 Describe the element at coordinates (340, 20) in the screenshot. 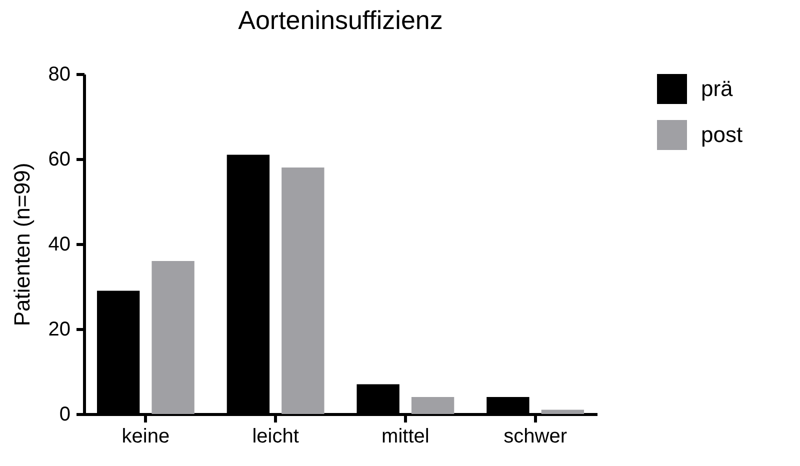

I see `chart-title: Aorteninsuffizienz` at that location.